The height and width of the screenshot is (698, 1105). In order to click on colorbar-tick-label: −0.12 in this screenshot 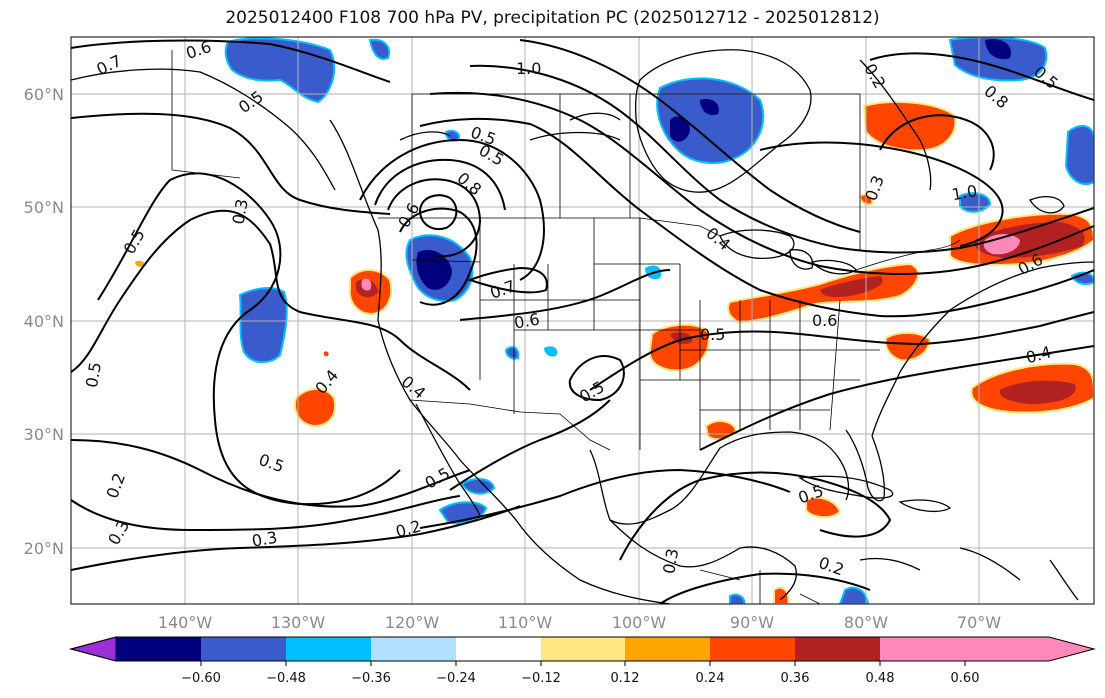, I will do `click(541, 678)`.